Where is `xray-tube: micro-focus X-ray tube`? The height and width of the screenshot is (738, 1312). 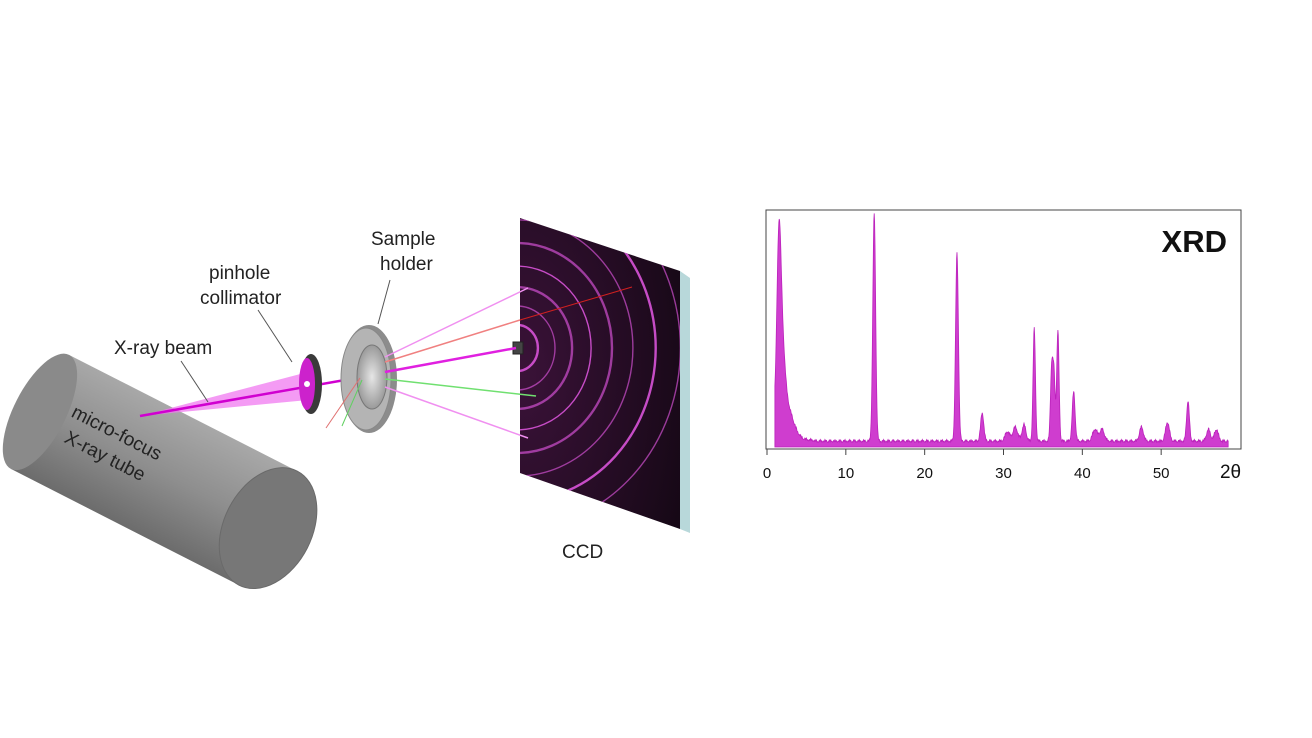
xray-tube: micro-focus X-ray tube is located at coordinates (160, 471).